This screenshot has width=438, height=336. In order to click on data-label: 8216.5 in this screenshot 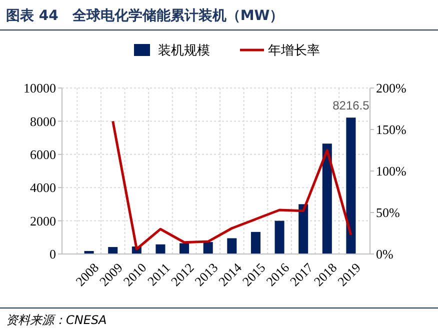, I will do `click(351, 105)`.